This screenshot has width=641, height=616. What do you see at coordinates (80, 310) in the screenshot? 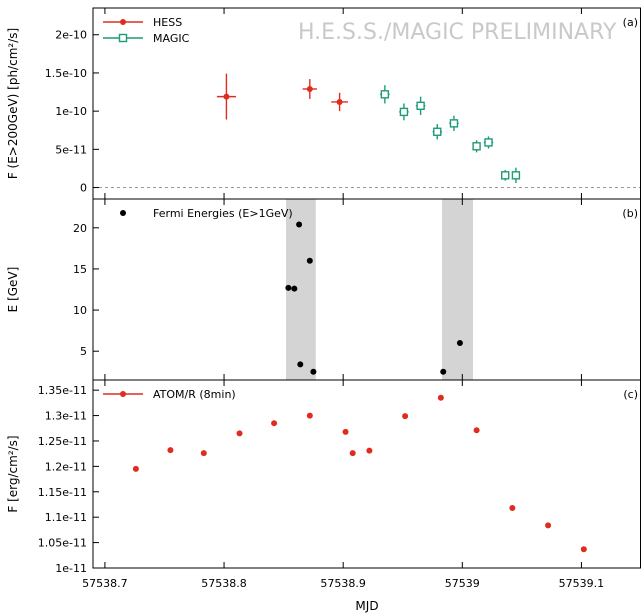
I see `y-tick-label: 10` at bounding box center [80, 310].